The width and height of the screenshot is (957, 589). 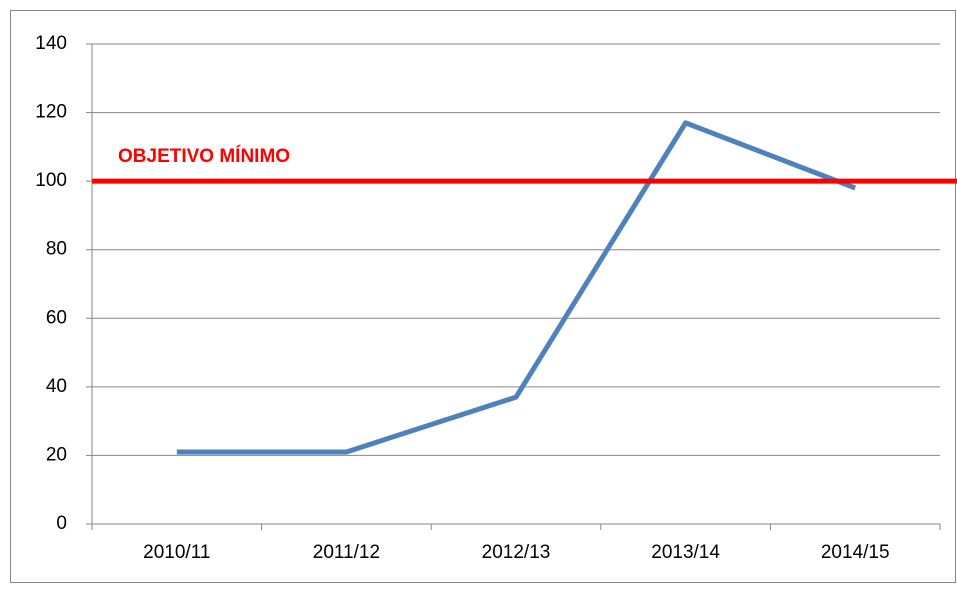 I want to click on y-tick-label: 140, so click(x=51, y=43).